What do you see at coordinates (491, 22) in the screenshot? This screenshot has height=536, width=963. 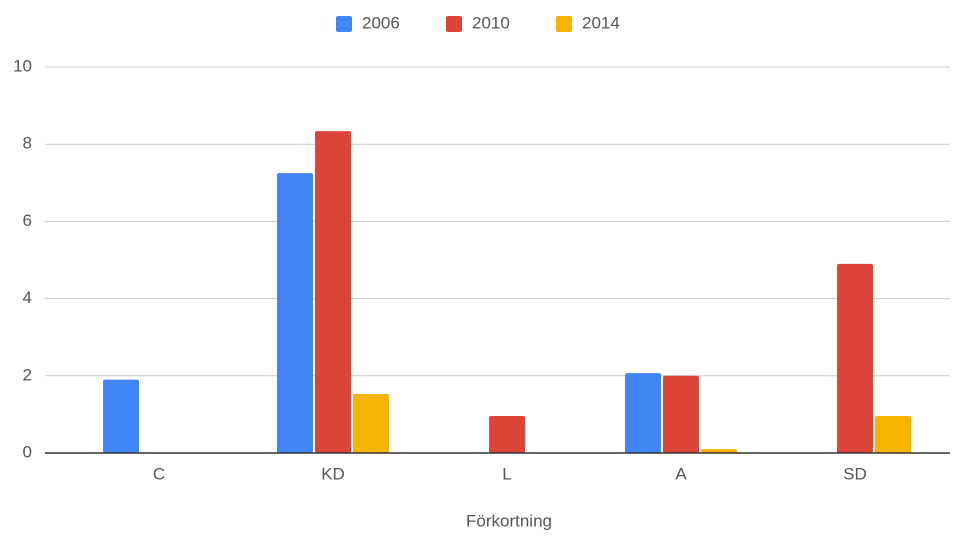 I see `legend-label: 2010` at bounding box center [491, 22].